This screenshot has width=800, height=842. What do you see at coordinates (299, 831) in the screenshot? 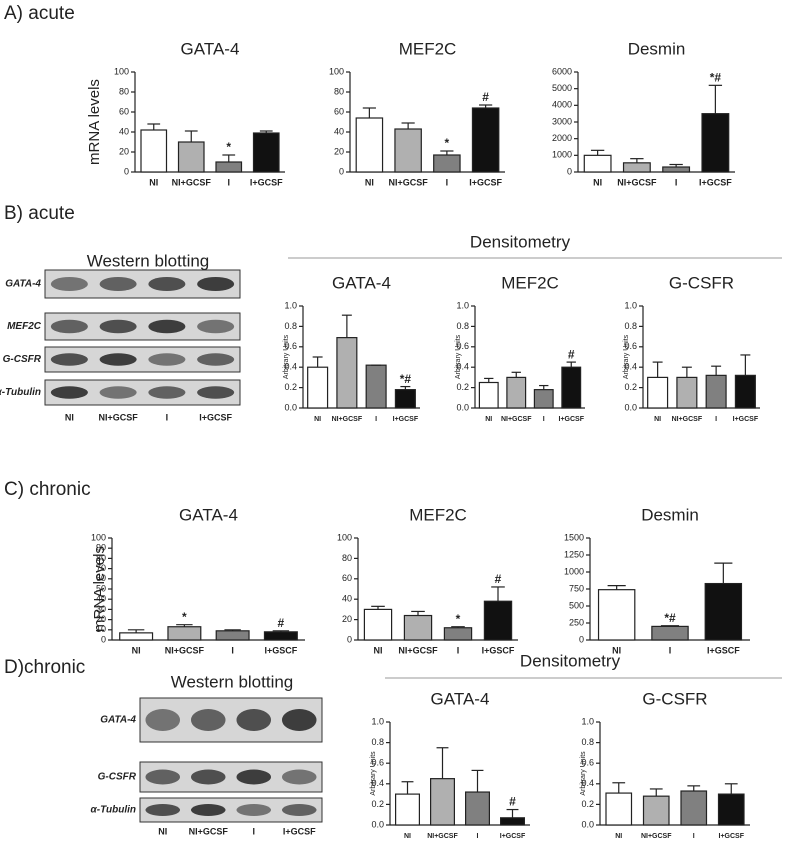
I see `blot-lane-label: I+GCSF` at bounding box center [299, 831].